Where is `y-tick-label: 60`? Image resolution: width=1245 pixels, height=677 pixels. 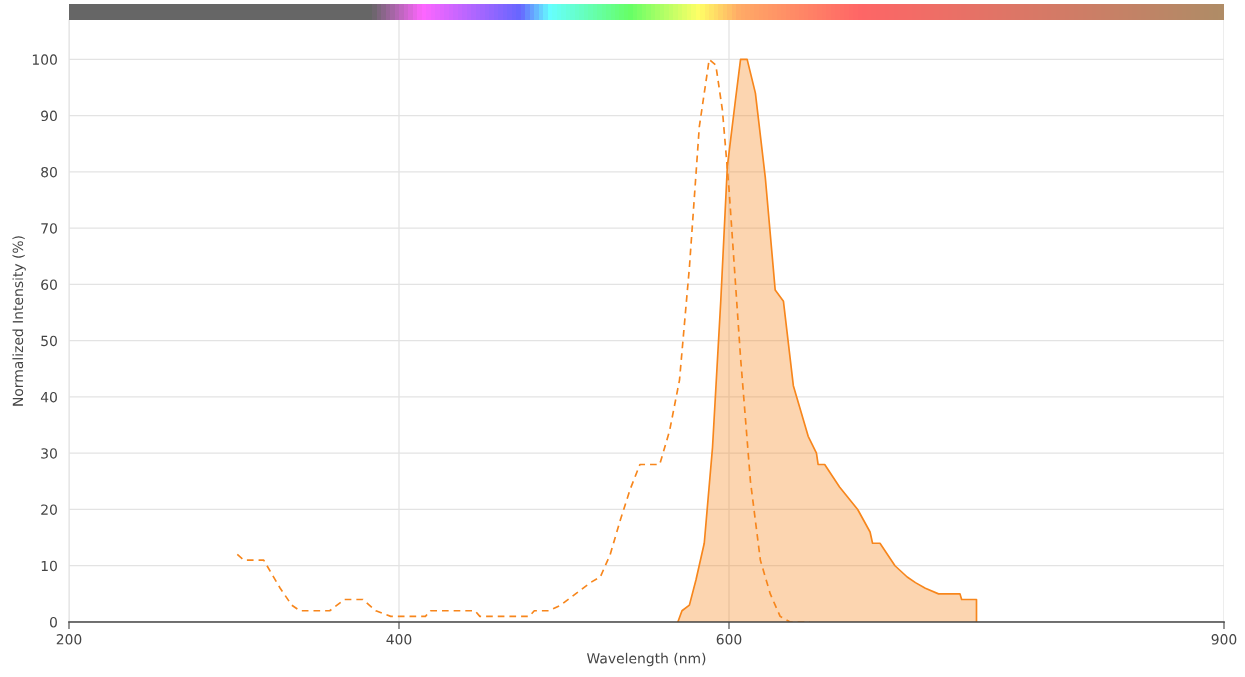 y-tick-label: 60 is located at coordinates (49, 284).